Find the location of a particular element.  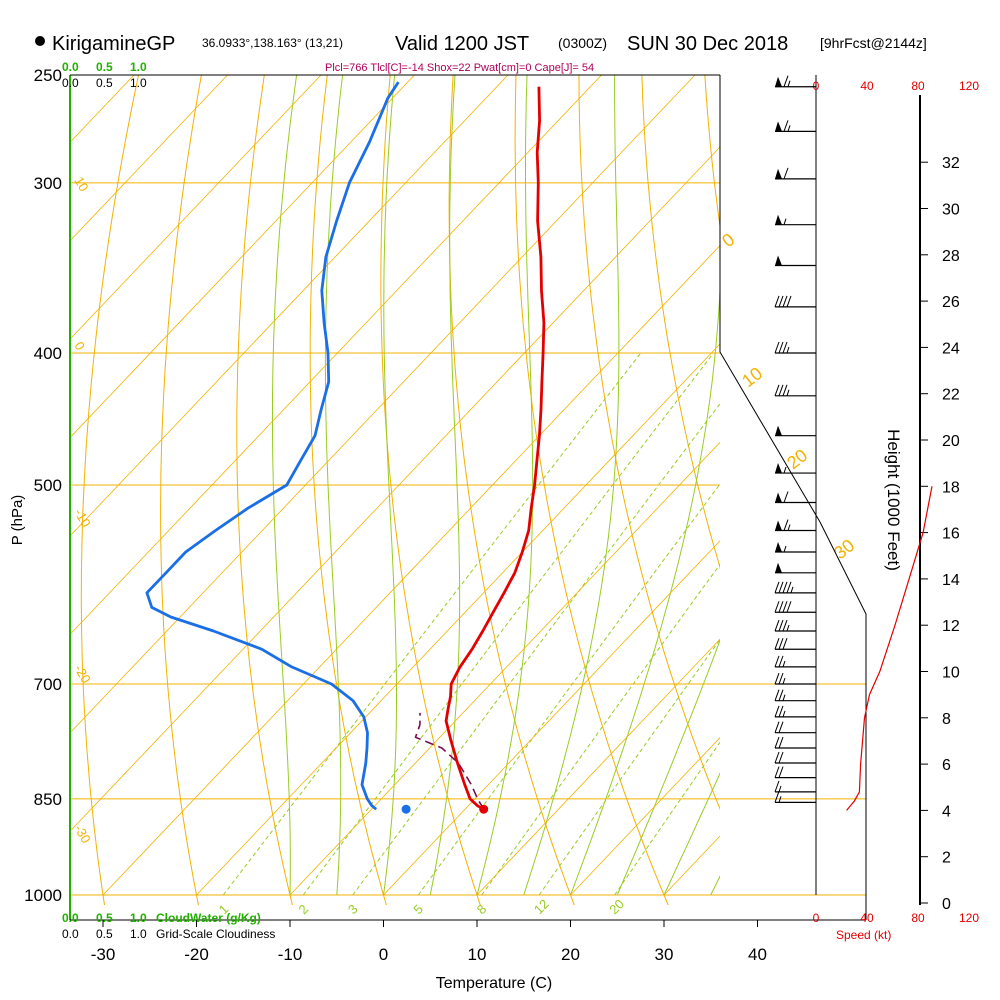

speed-scale-bottom-label: 40 is located at coordinates (867, 918).